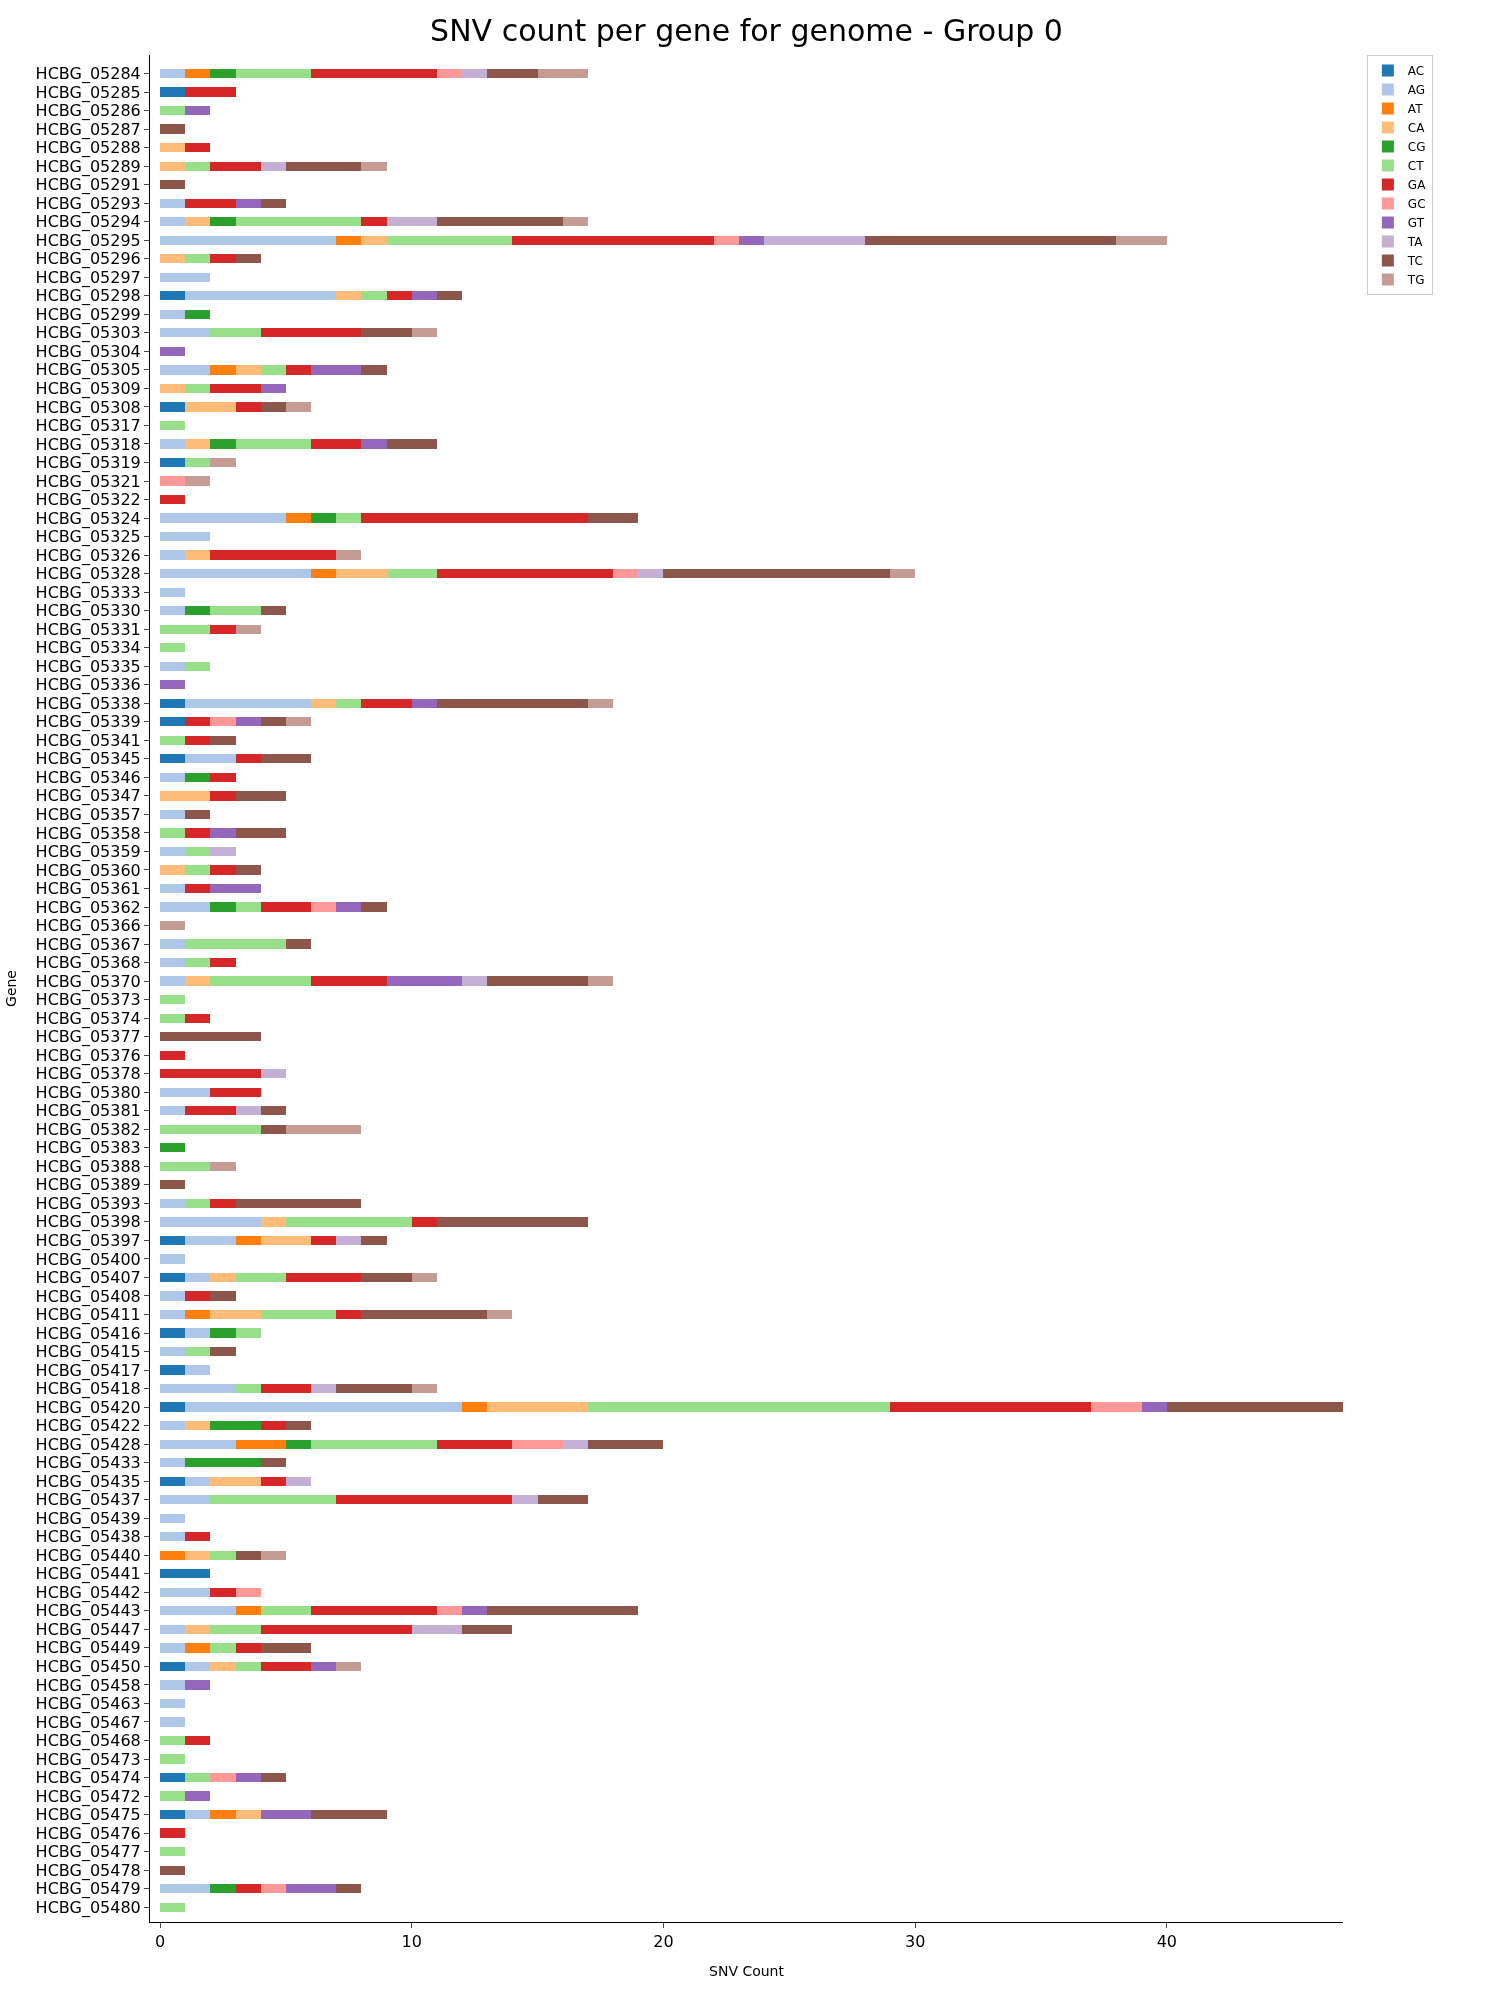 The height and width of the screenshot is (1992, 1493). I want to click on y-tick-label: HCBG_05437, so click(88, 1500).